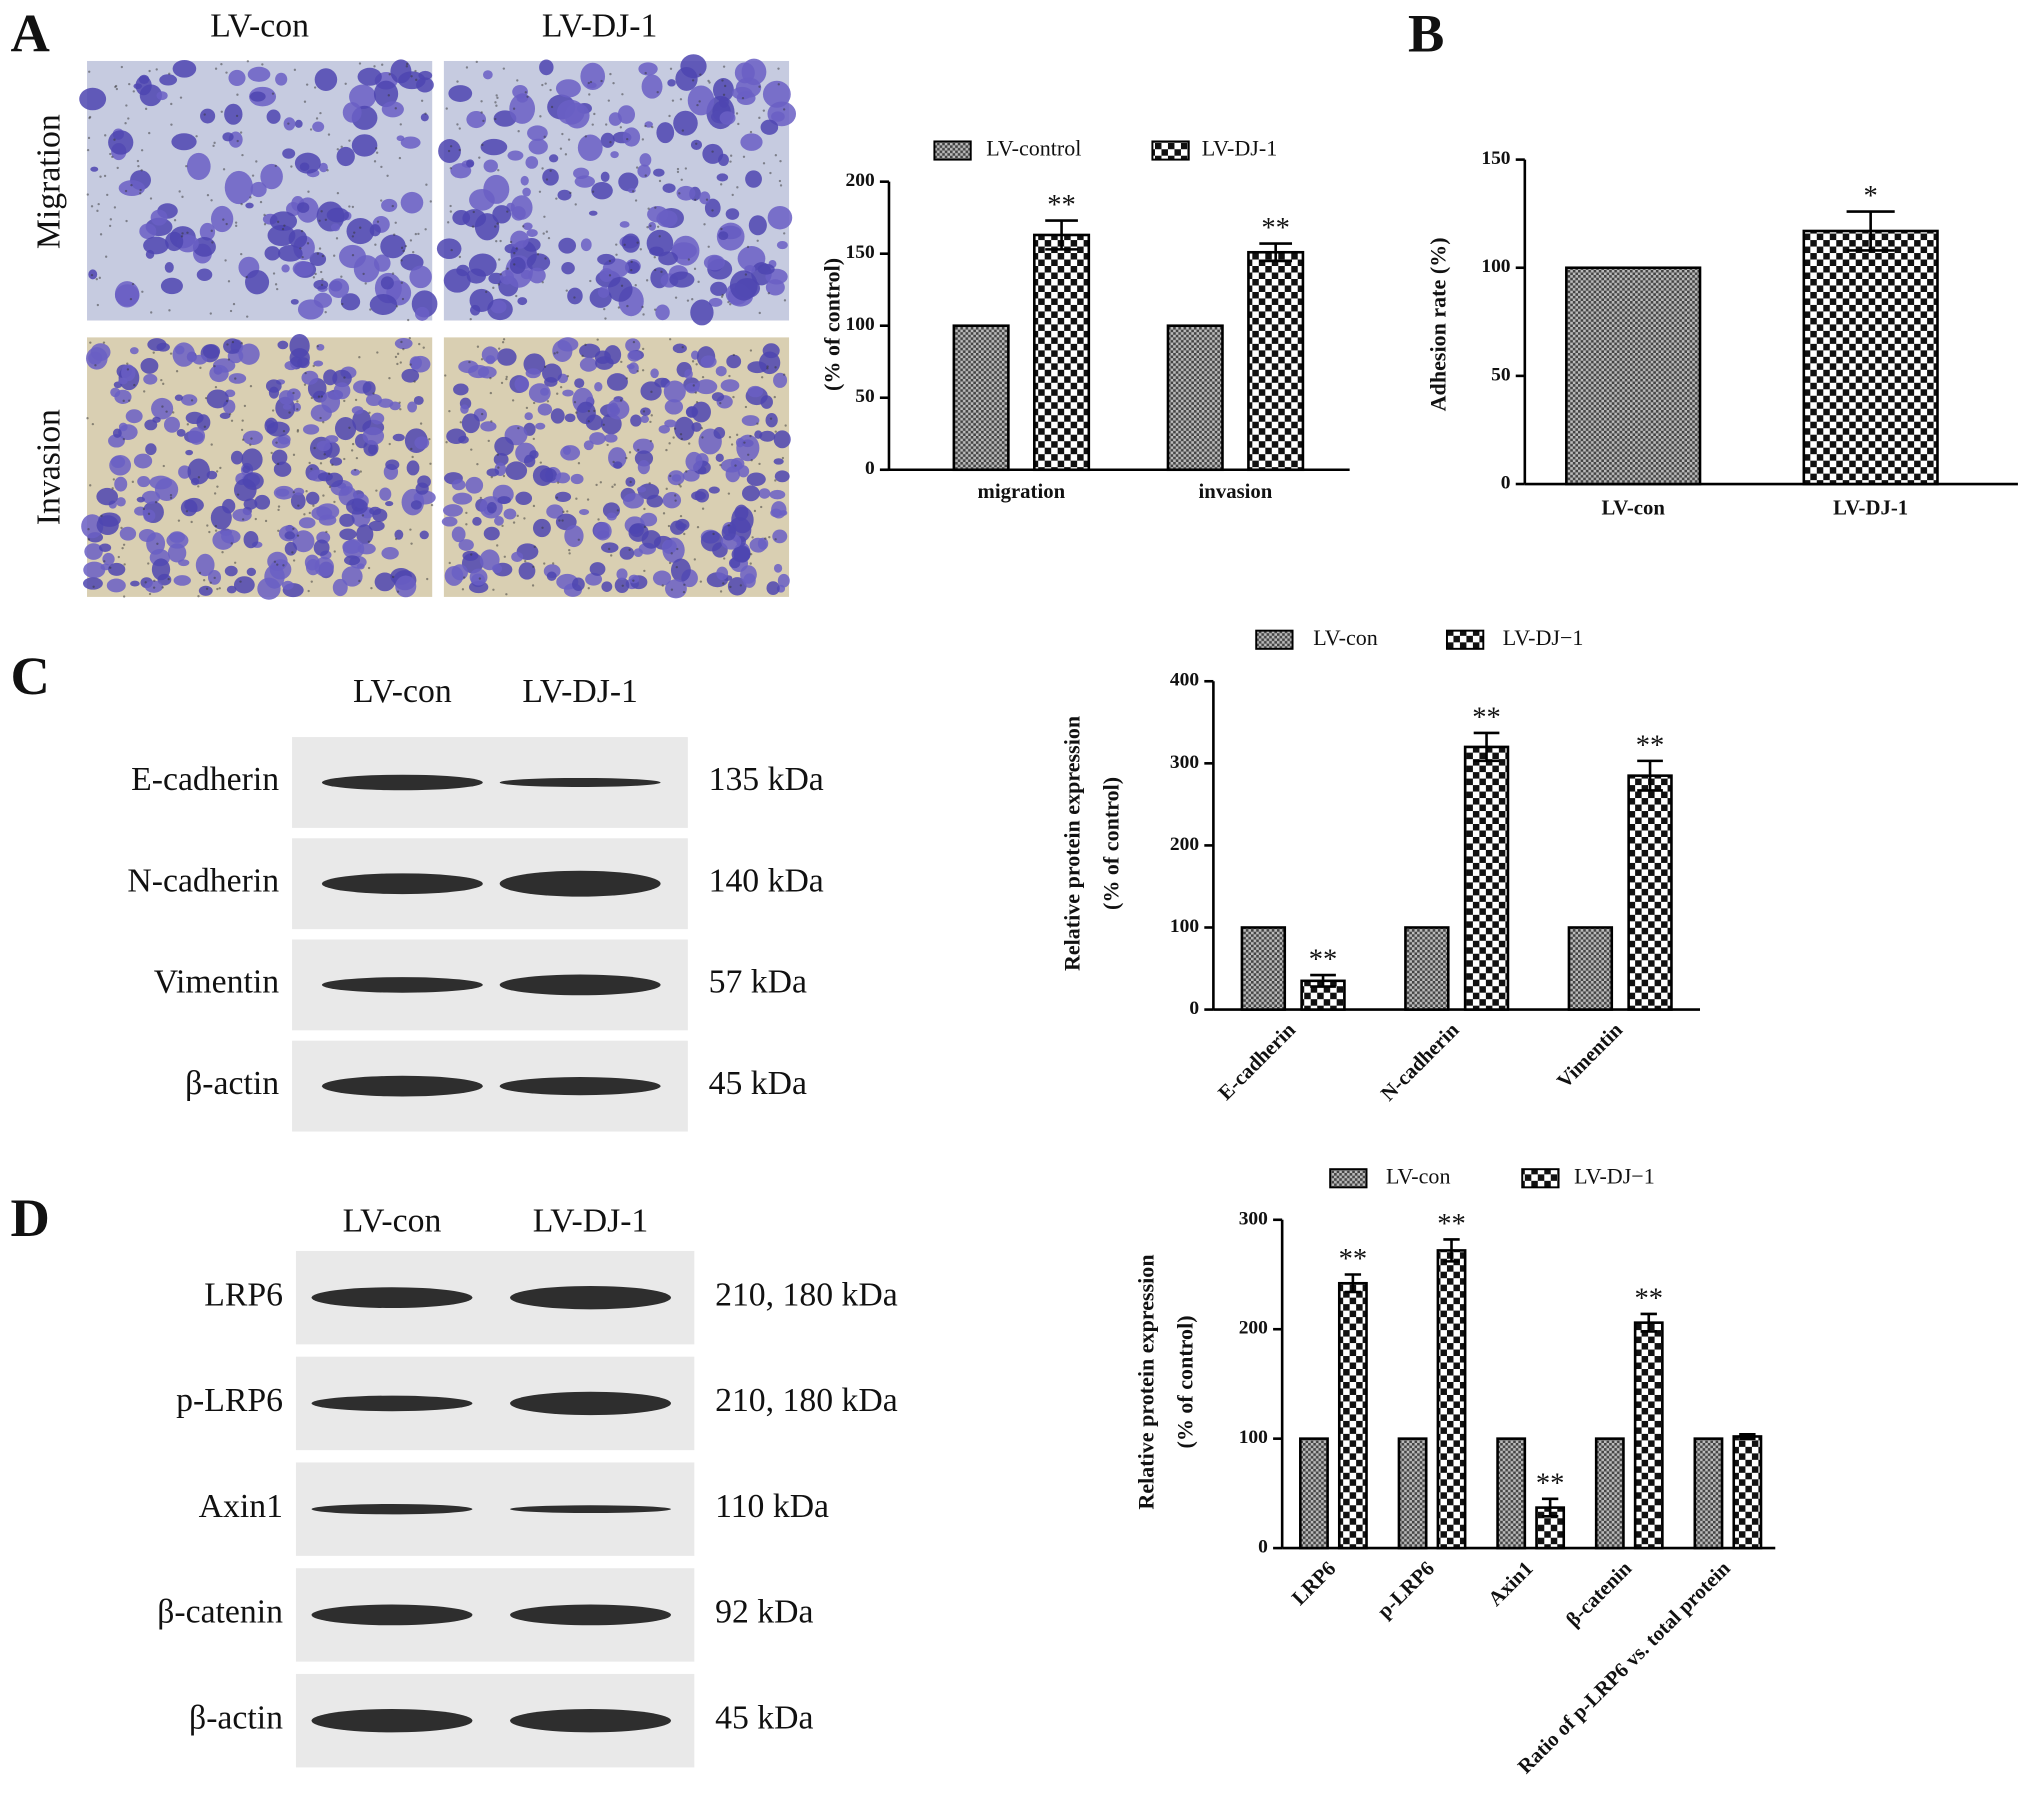 The width and height of the screenshot is (2031, 1818). Describe the element at coordinates (1426, 32) in the screenshot. I see `panel-label: B` at that location.